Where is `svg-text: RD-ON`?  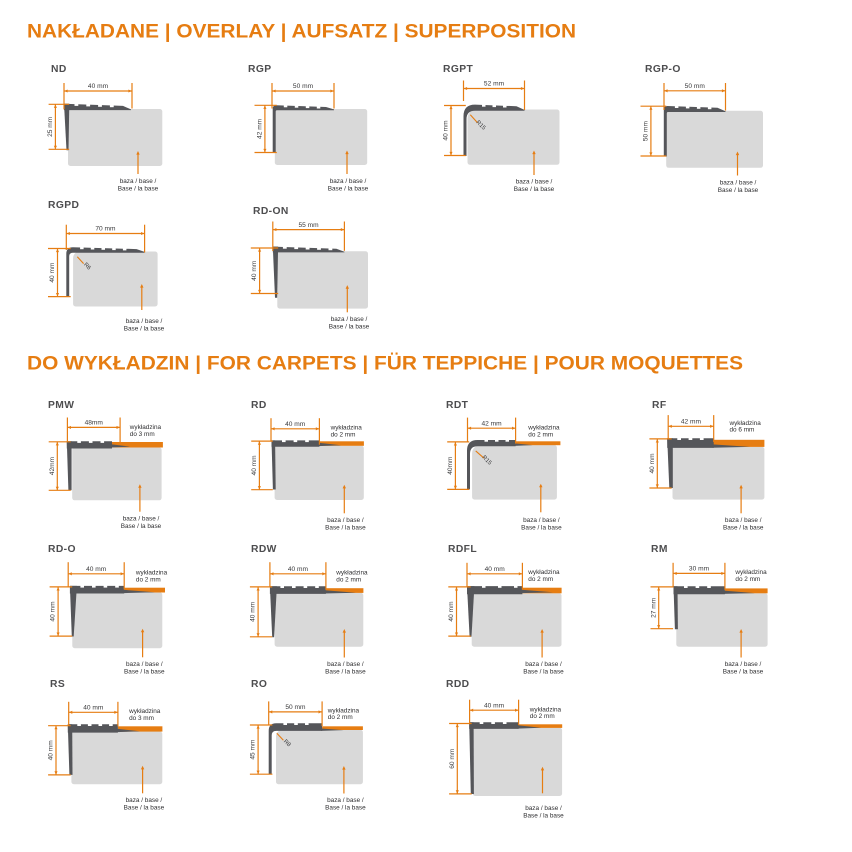
svg-text: RD-ON is located at coordinates (271, 211).